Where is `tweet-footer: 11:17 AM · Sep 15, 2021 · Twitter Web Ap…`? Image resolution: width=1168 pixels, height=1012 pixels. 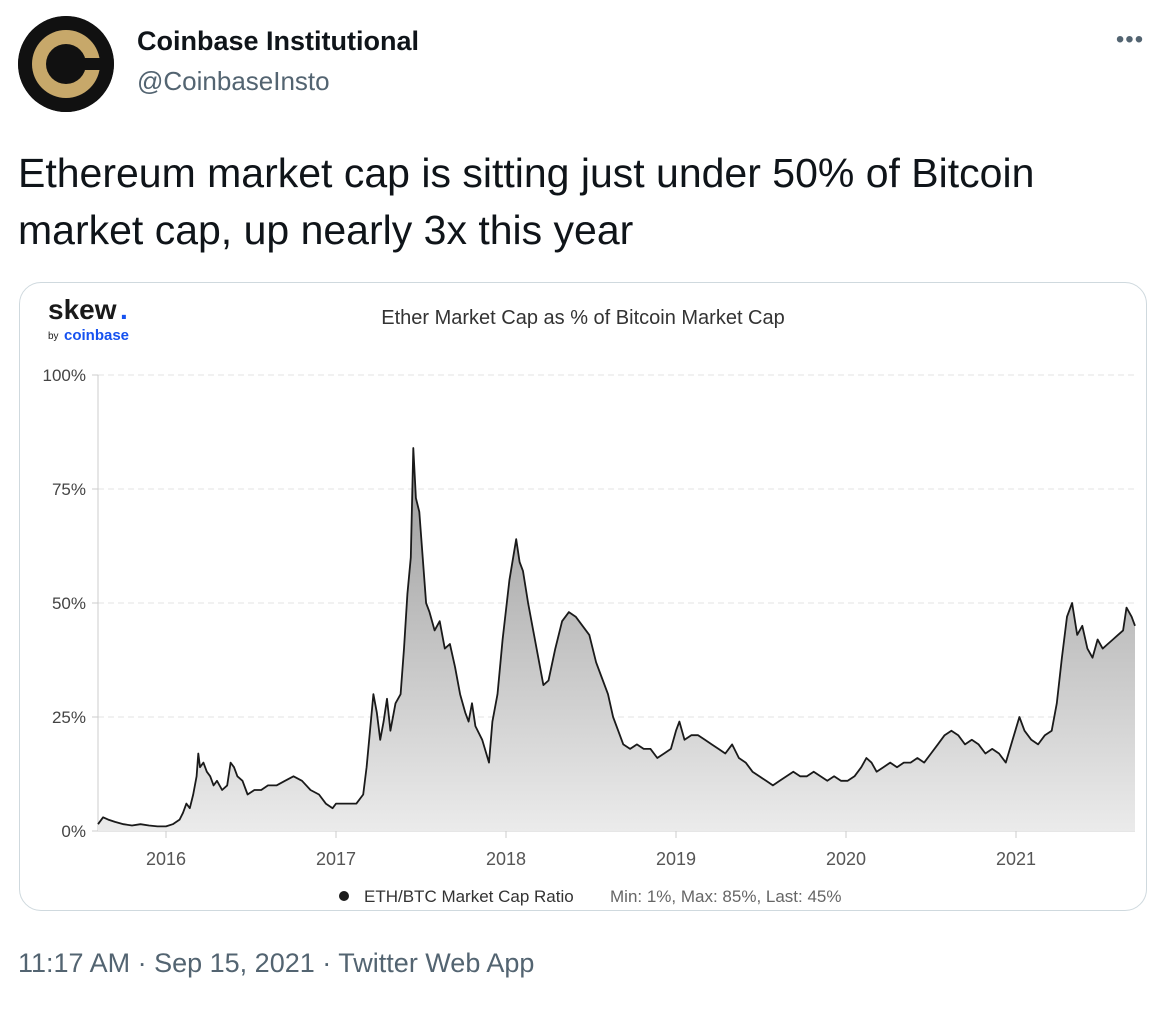
tweet-footer: 11:17 AM · Sep 15, 2021 · Twitter Web Ap… is located at coordinates (276, 963).